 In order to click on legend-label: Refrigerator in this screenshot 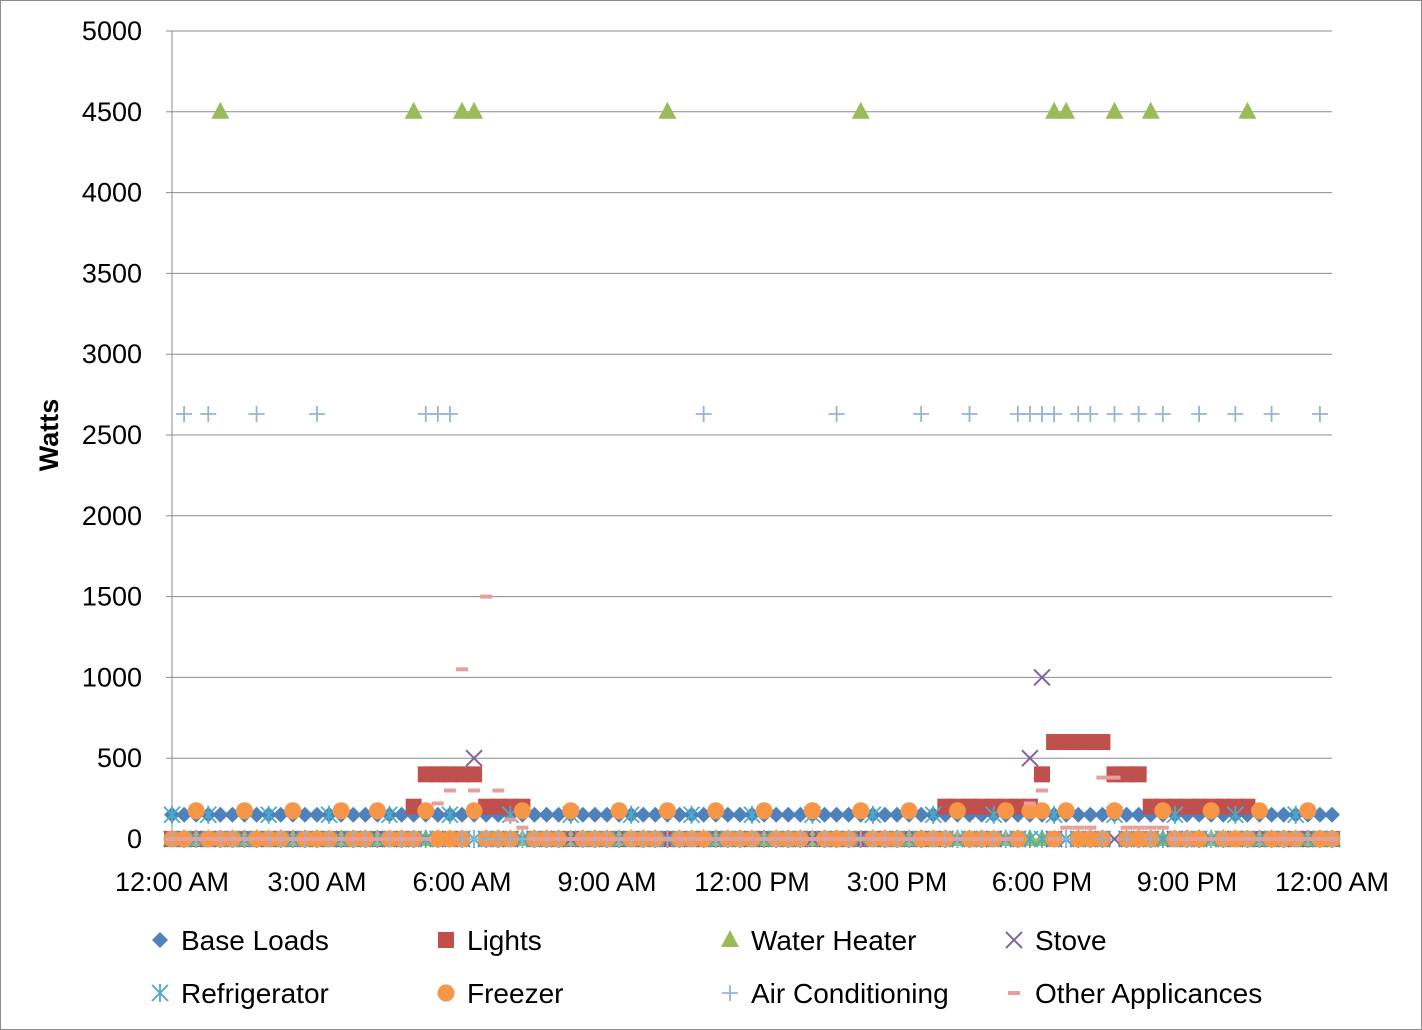, I will do `click(255, 993)`.